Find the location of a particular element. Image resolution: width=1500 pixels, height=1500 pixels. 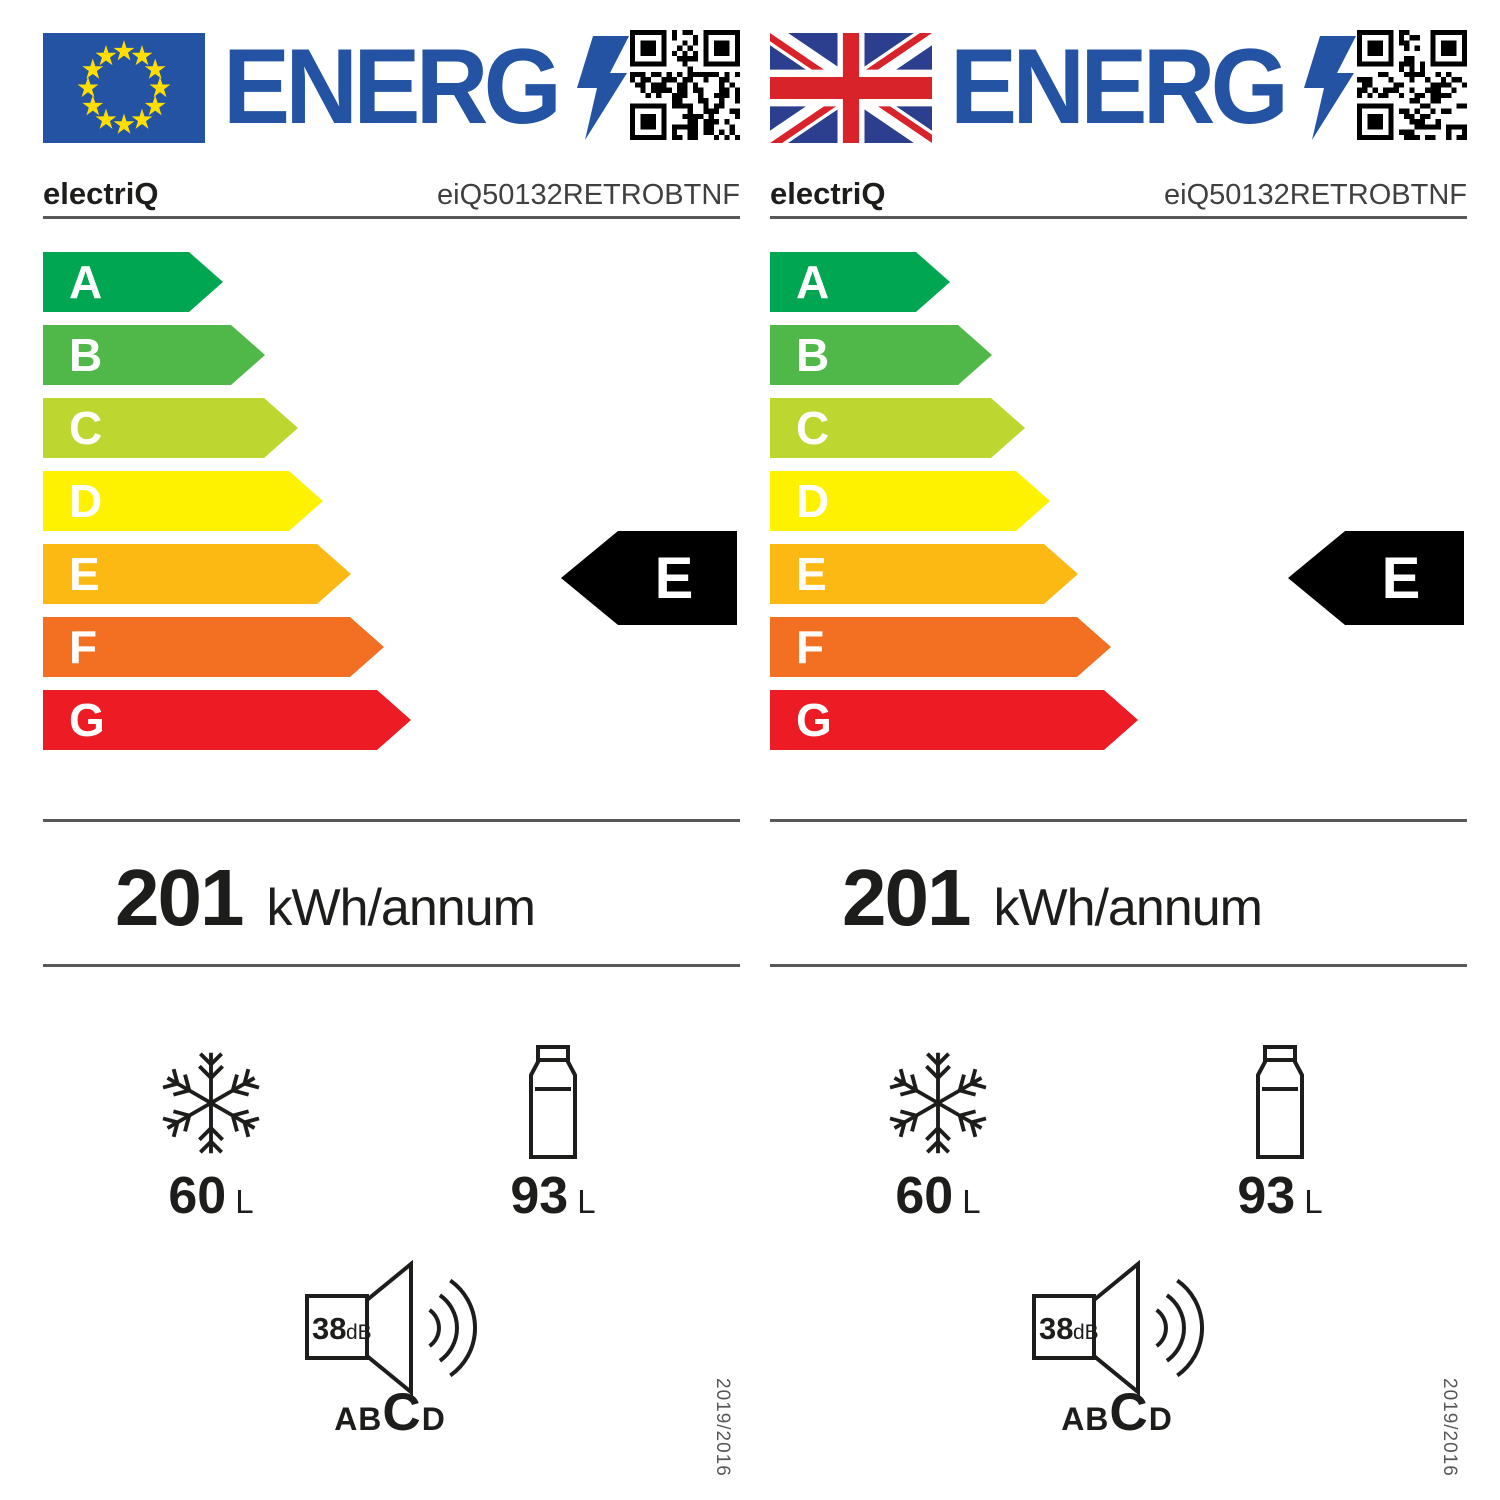

uk-flag-icon is located at coordinates (851, 88).